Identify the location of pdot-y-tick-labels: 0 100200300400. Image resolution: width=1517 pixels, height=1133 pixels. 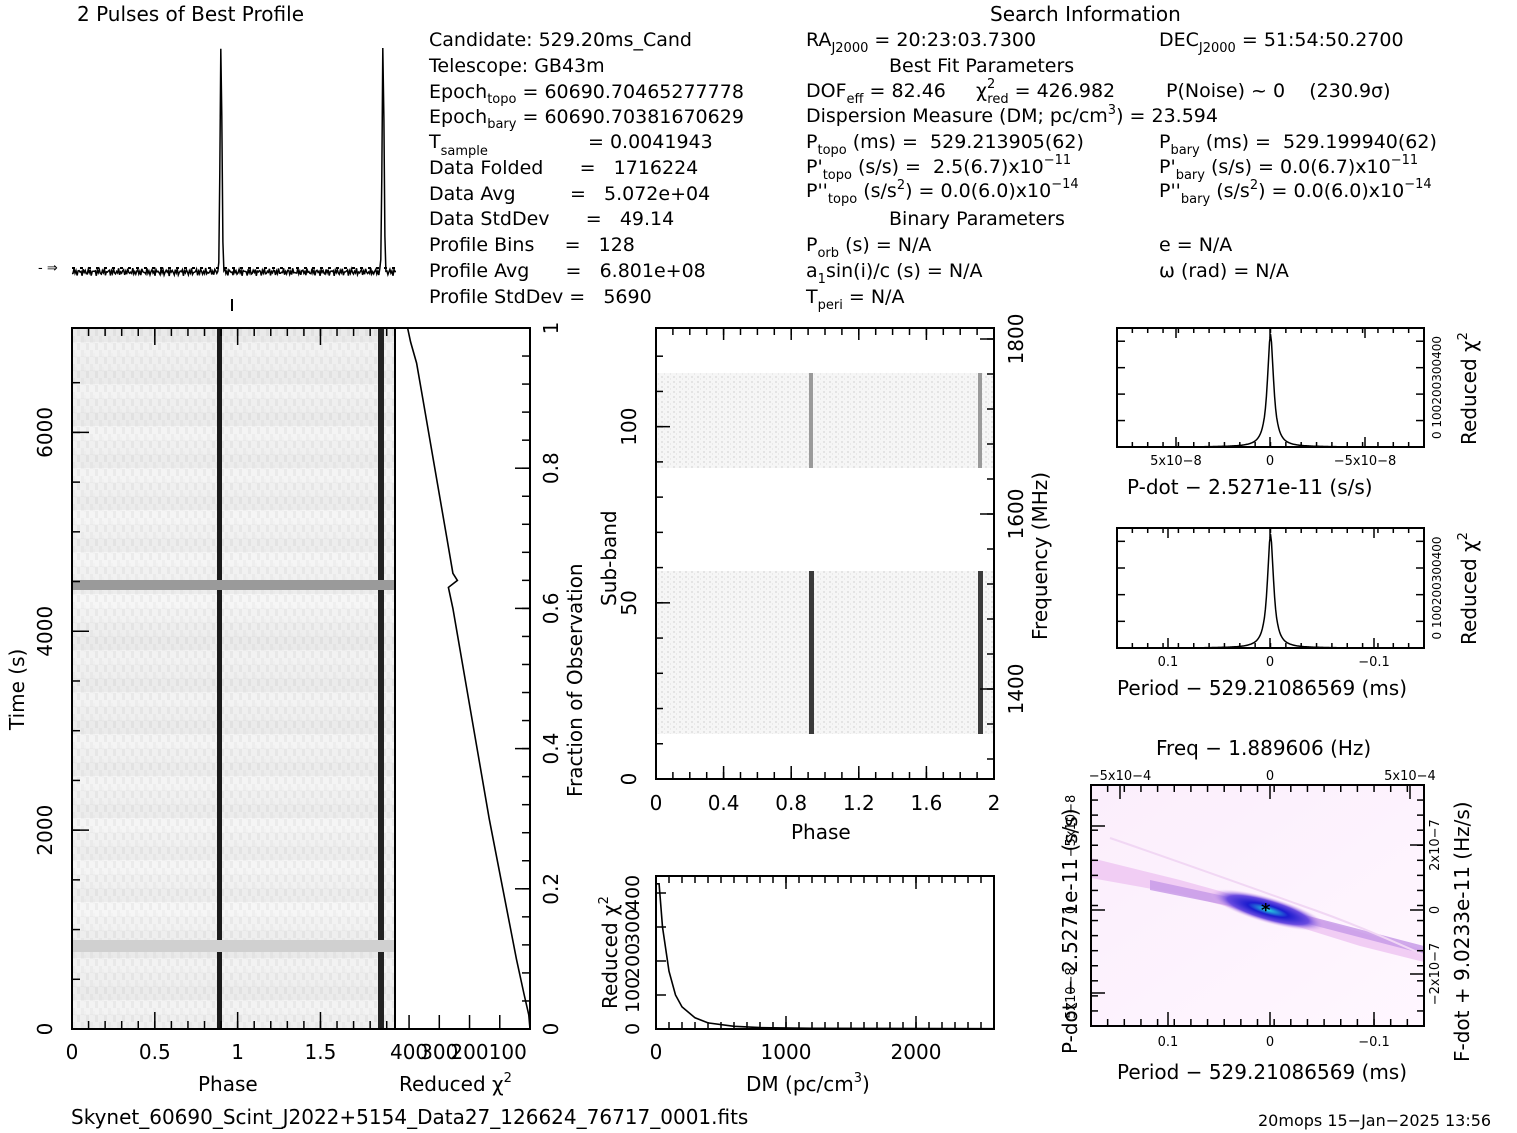
(1437, 387).